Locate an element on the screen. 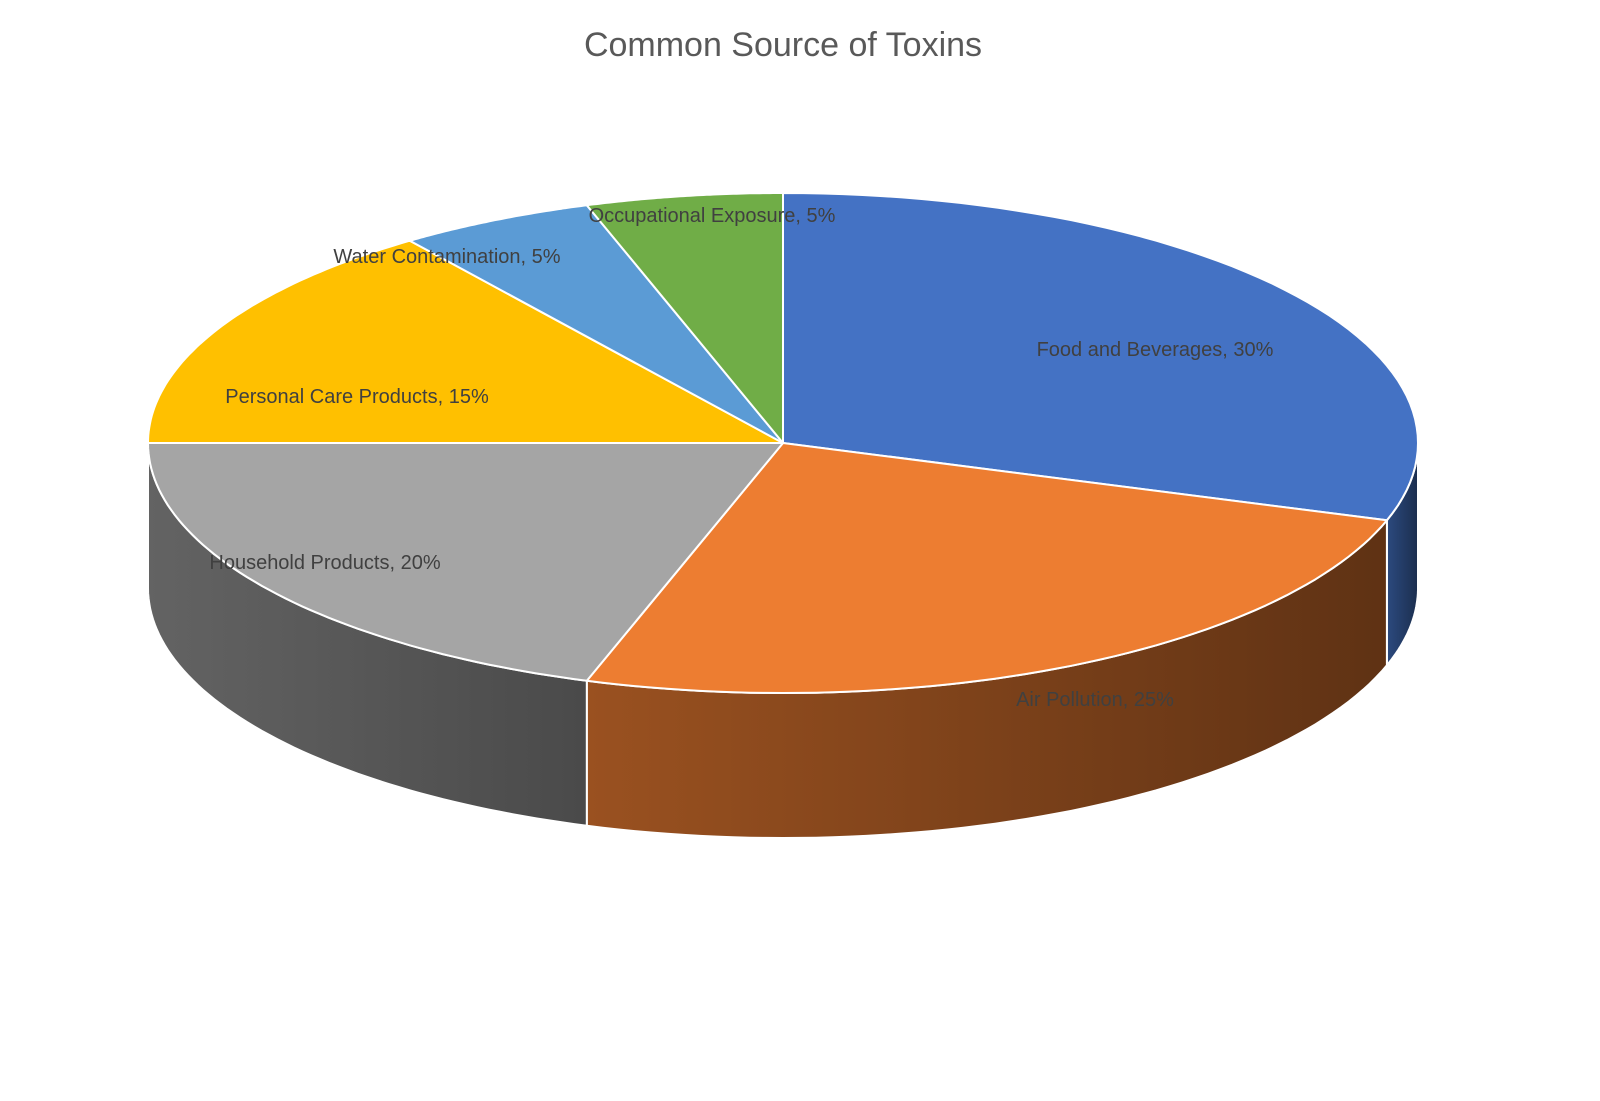  data-label: Food and Beverages, 30% is located at coordinates (1155, 350).